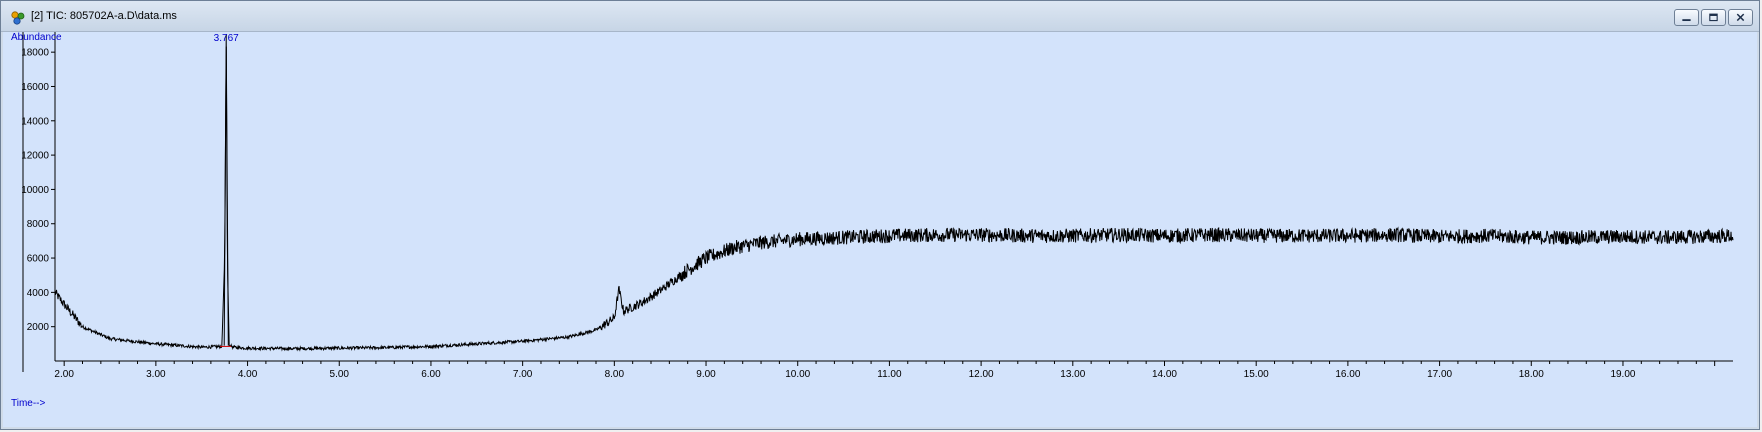  I want to click on x-tick-label: 13.00, so click(1072, 374).